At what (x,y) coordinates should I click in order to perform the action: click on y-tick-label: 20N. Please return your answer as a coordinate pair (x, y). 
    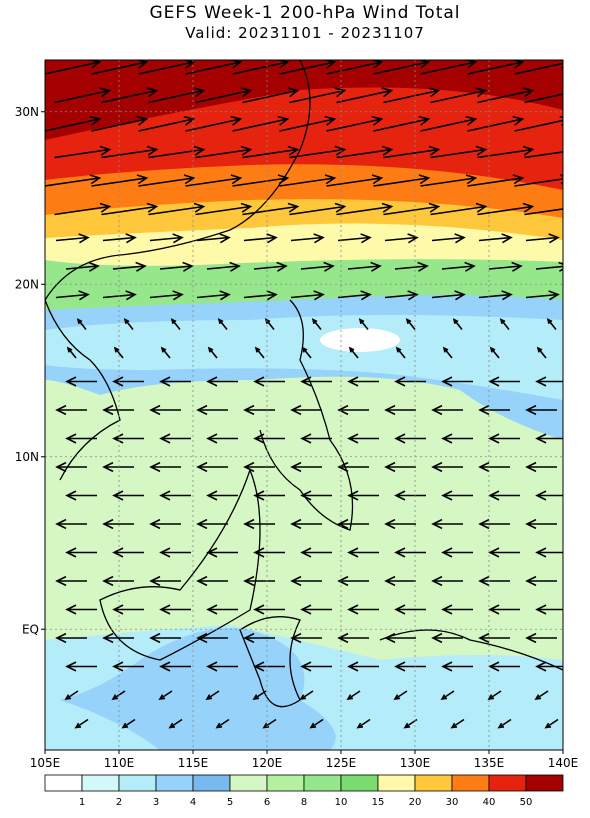
    Looking at the image, I should click on (27, 284).